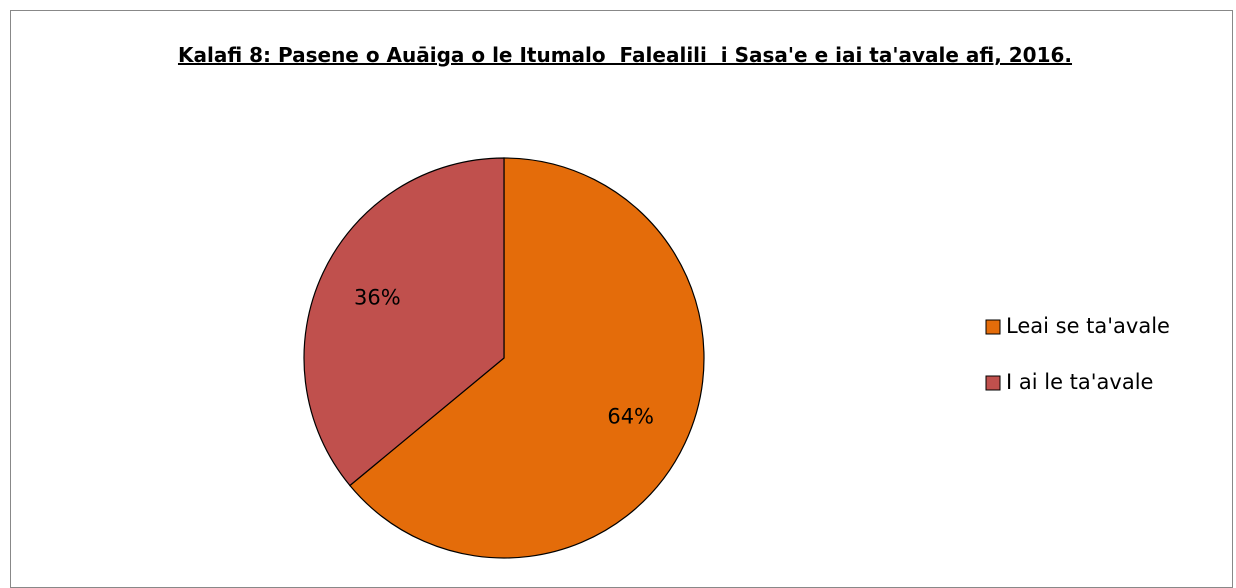 This screenshot has width=1236, height=588. What do you see at coordinates (1079, 382) in the screenshot?
I see `legend-label: I ai le ta'avale` at bounding box center [1079, 382].